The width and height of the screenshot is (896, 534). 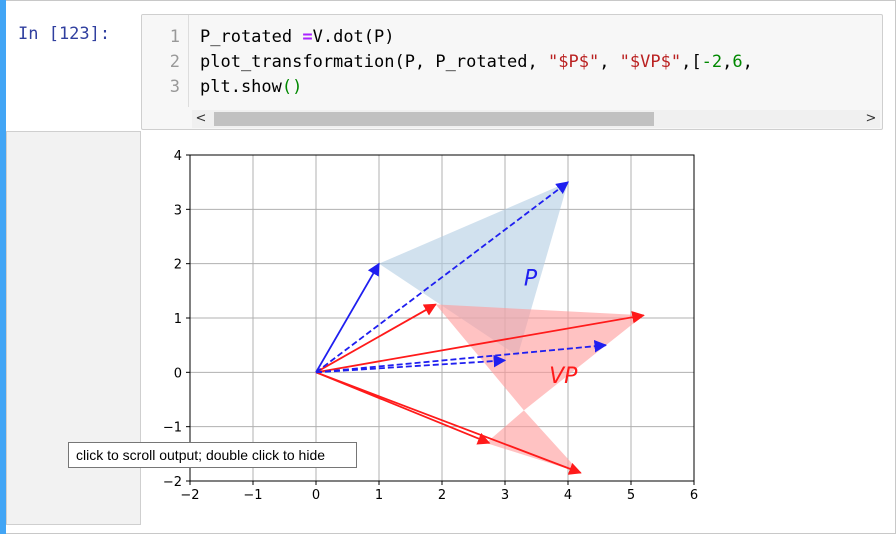 I want to click on x-tick-label: −1, so click(x=252, y=495).